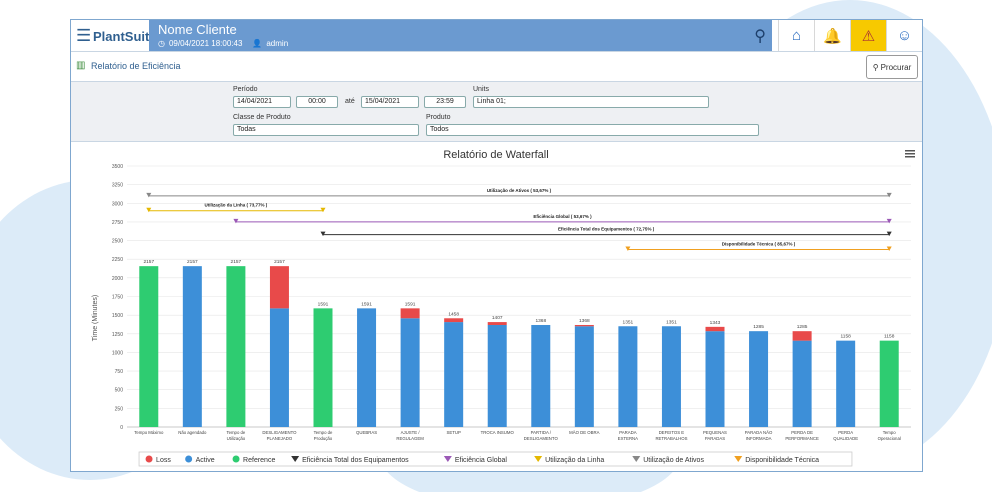 Image resolution: width=992 pixels, height=492 pixels. I want to click on page-title: Relatório de Eficiência, so click(136, 66).